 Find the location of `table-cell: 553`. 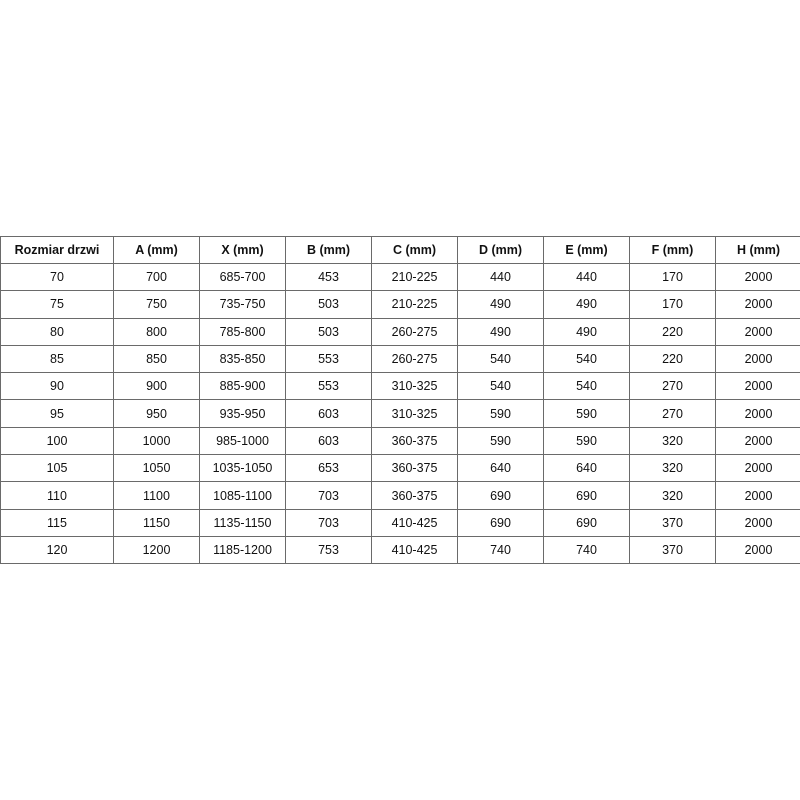

table-cell: 553 is located at coordinates (328, 386).